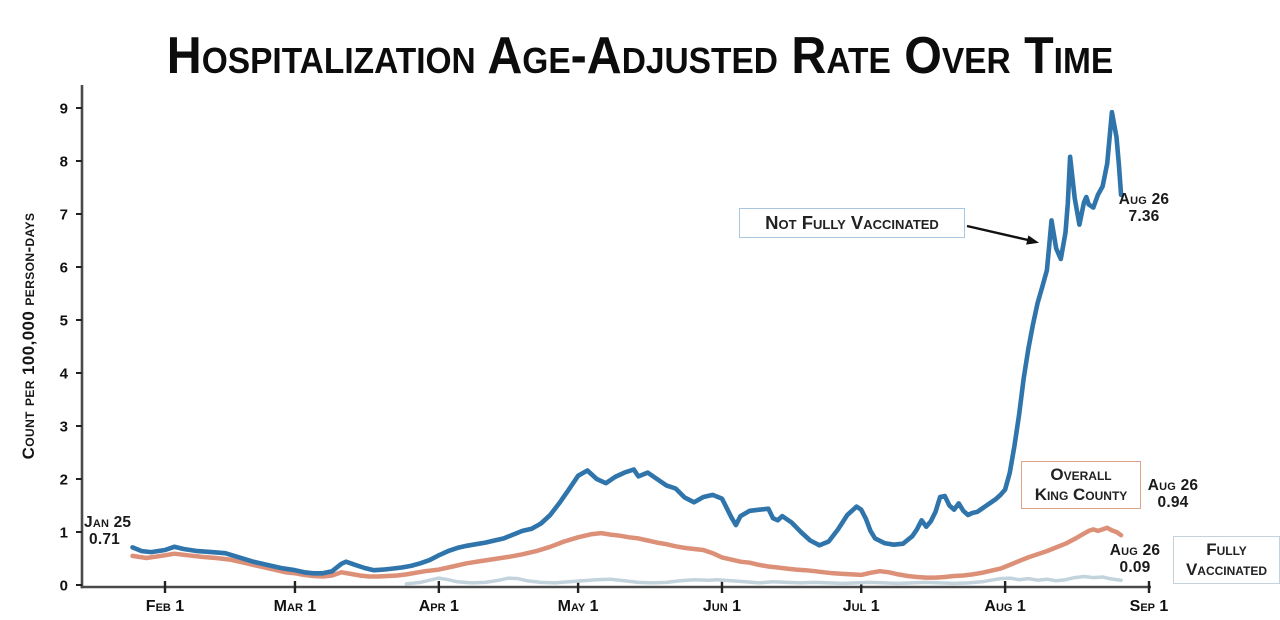 Image resolution: width=1280 pixels, height=620 pixels. Describe the element at coordinates (1149, 606) in the screenshot. I see `x-tick-label: Sep 1` at that location.